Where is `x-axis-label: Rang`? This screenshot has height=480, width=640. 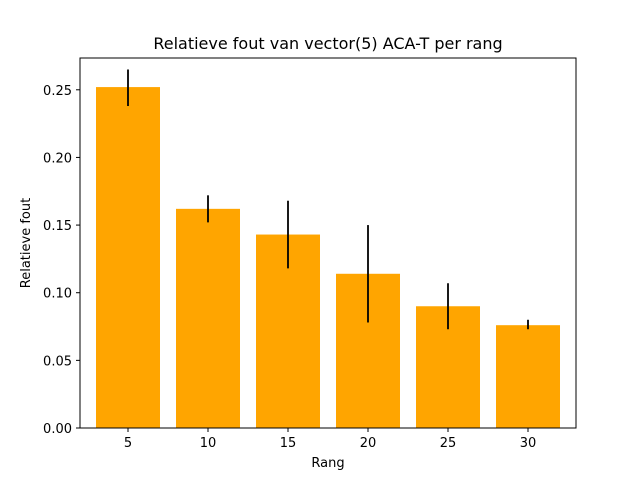
x-axis-label: Rang is located at coordinates (327, 463).